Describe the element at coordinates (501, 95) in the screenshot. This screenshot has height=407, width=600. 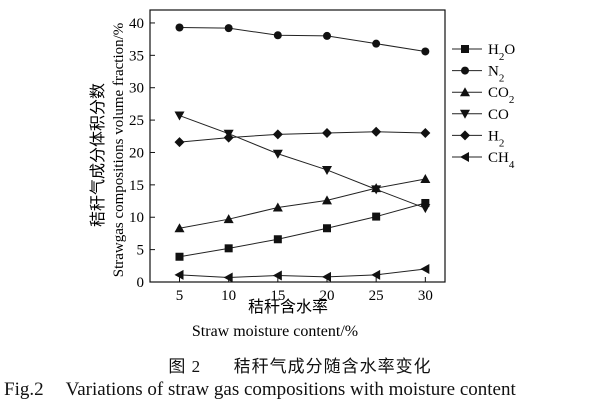
I see `legend-label: CO2` at that location.